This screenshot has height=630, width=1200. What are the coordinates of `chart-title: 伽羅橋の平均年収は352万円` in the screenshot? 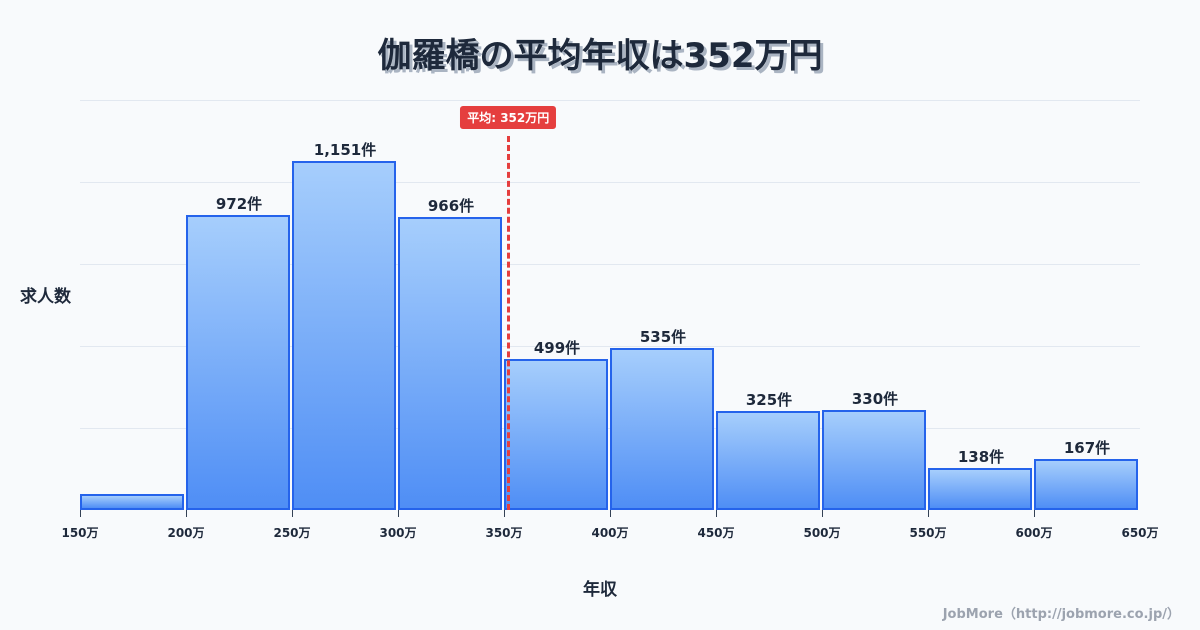 It's located at (600, 56).